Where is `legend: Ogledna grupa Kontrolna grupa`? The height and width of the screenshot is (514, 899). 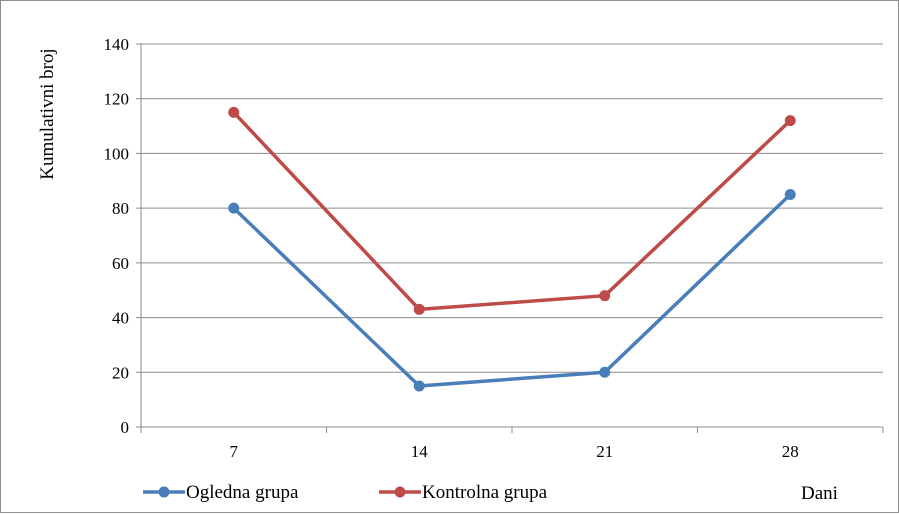 legend: Ogledna grupa Kontrolna grupa is located at coordinates (345, 492).